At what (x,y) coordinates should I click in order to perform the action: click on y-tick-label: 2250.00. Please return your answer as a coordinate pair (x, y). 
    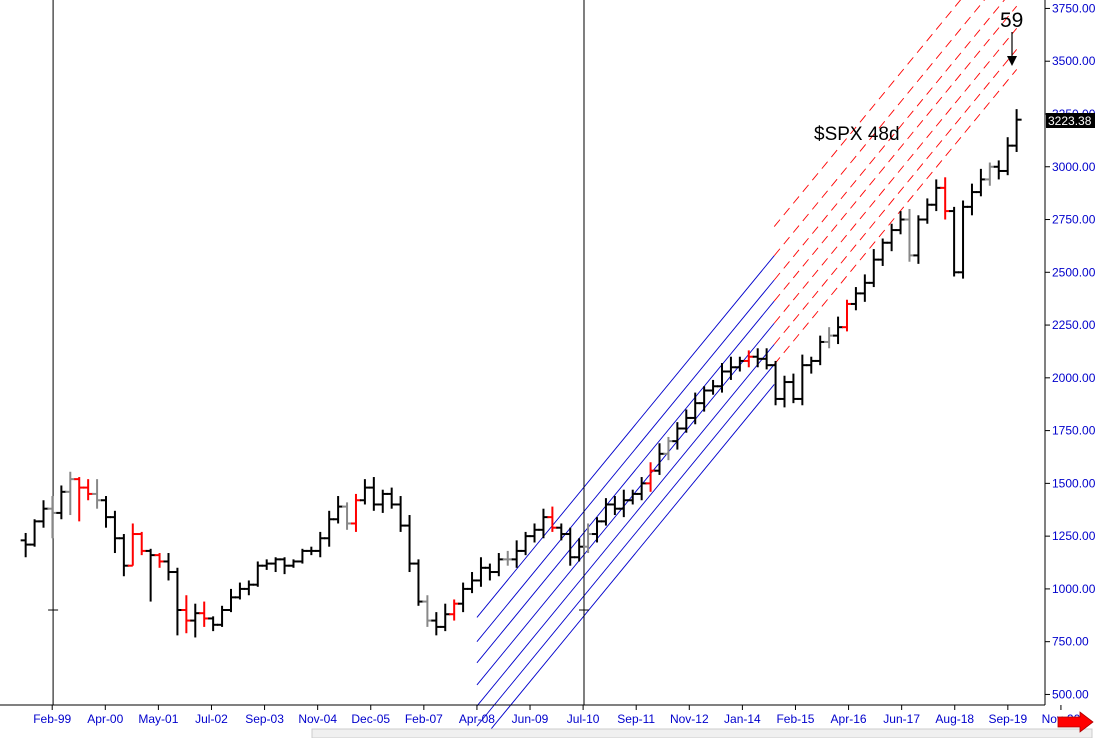
    Looking at the image, I should click on (1074, 325).